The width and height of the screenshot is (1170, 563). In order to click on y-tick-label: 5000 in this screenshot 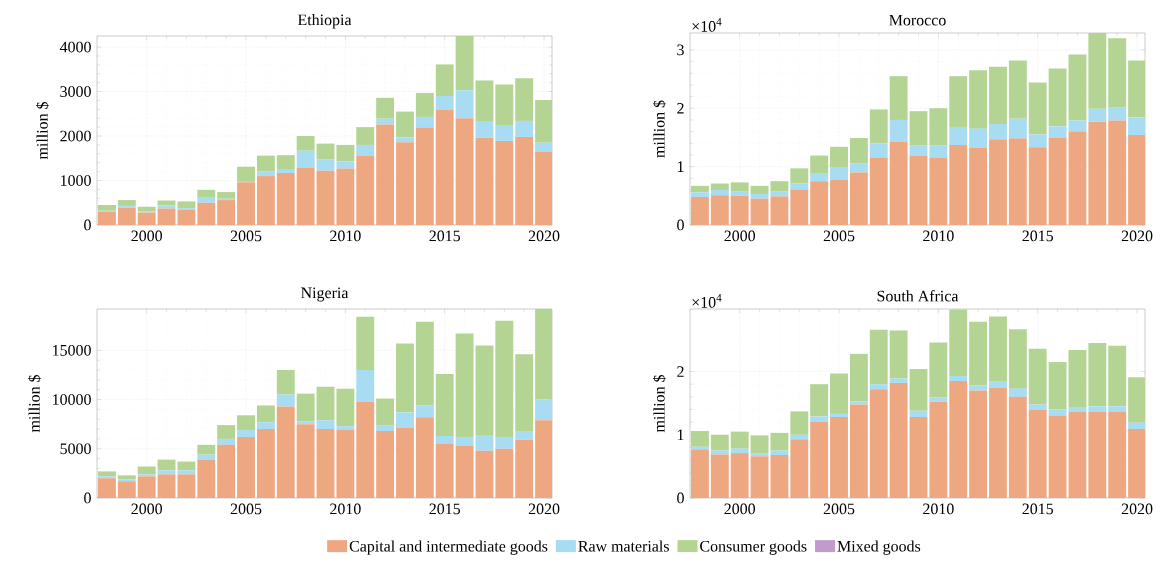, I will do `click(75, 449)`.